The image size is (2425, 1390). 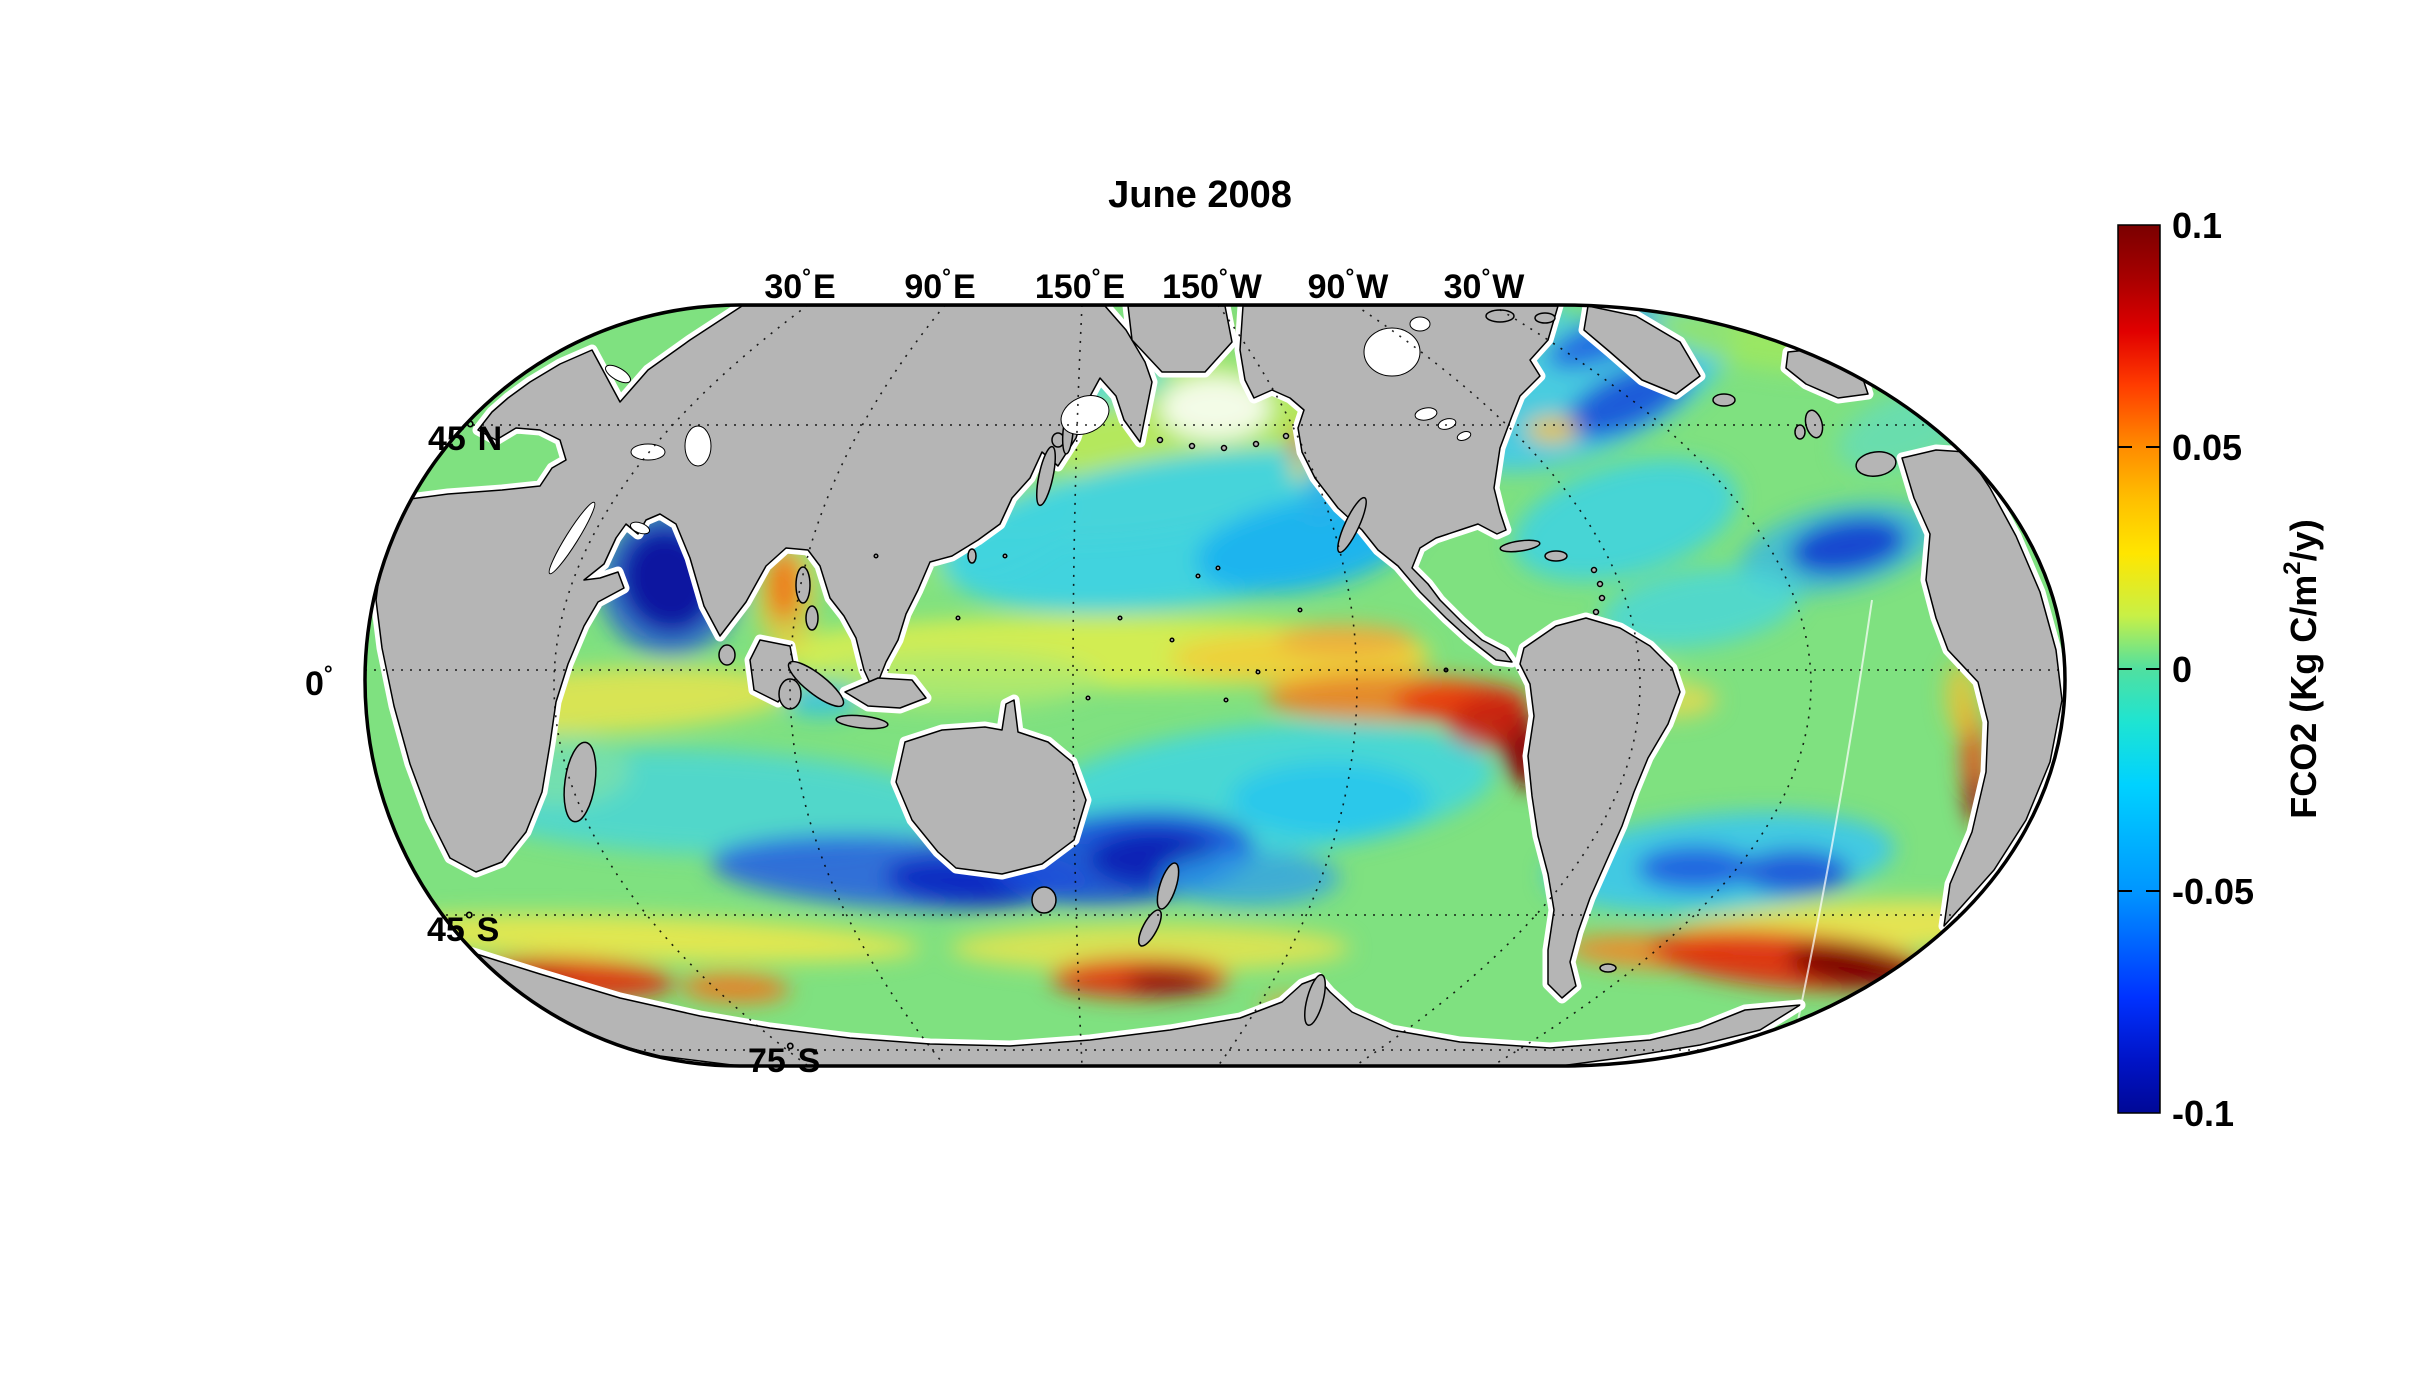 What do you see at coordinates (816, 684) in the screenshot?
I see `island-sumatra` at bounding box center [816, 684].